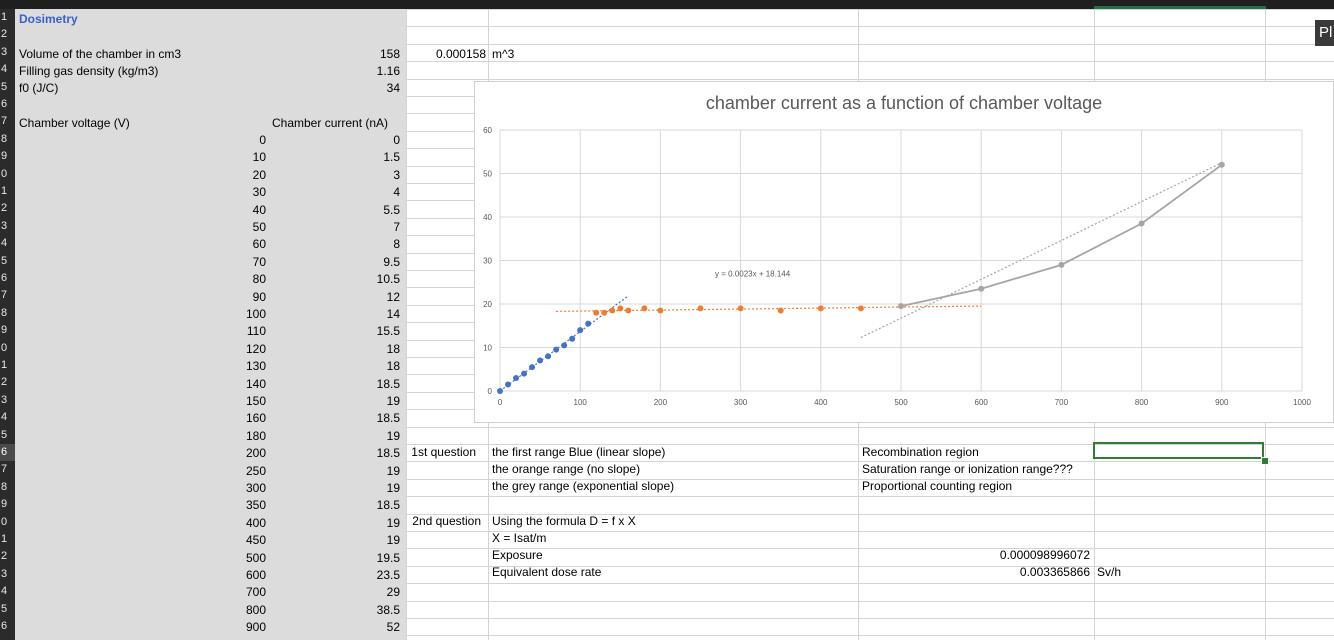 This screenshot has width=1334, height=640. I want to click on fill-handle, so click(1265, 461).